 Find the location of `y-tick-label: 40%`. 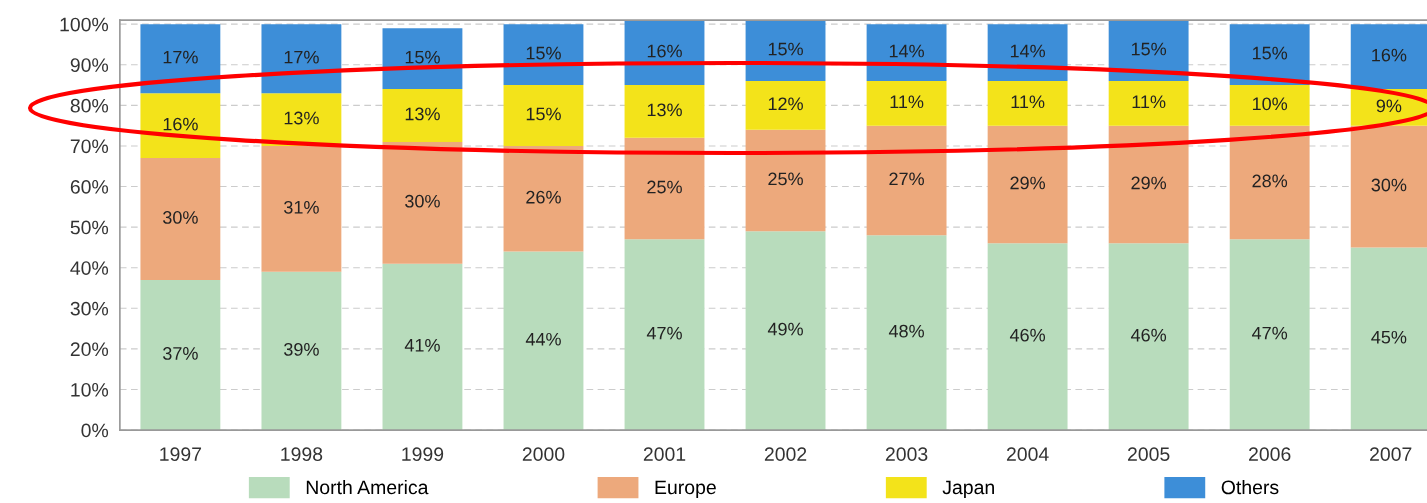

y-tick-label: 40% is located at coordinates (89, 268).